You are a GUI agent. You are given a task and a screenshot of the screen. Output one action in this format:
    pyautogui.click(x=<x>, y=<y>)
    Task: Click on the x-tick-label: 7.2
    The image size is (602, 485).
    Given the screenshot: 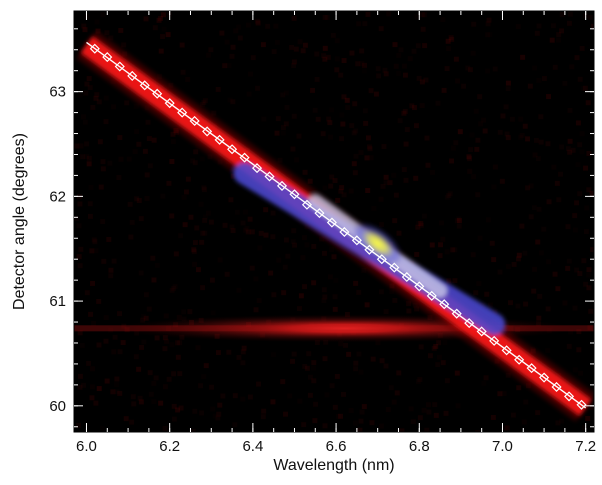 What is the action you would take?
    pyautogui.click(x=585, y=446)
    